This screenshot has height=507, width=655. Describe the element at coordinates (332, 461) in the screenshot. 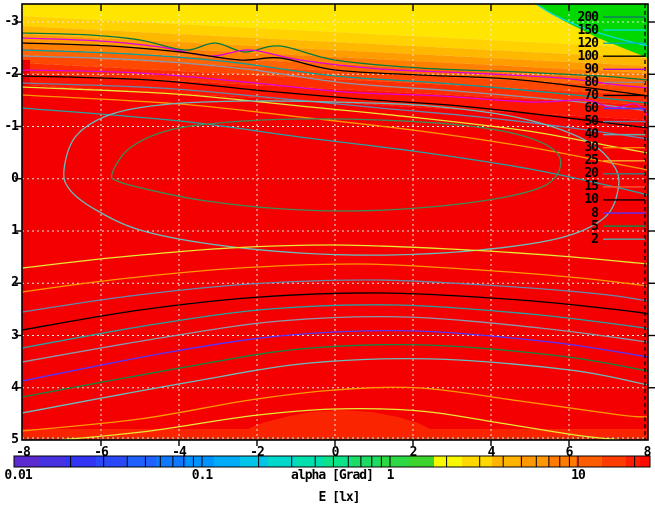

I see `colorbar` at that location.